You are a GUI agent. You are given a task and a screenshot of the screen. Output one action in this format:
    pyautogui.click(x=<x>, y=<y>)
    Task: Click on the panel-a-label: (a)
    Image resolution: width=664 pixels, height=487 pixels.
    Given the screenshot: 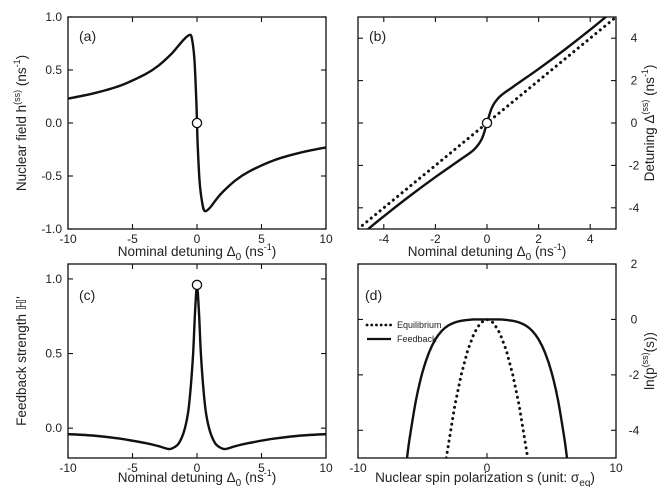 What is the action you would take?
    pyautogui.click(x=87, y=36)
    